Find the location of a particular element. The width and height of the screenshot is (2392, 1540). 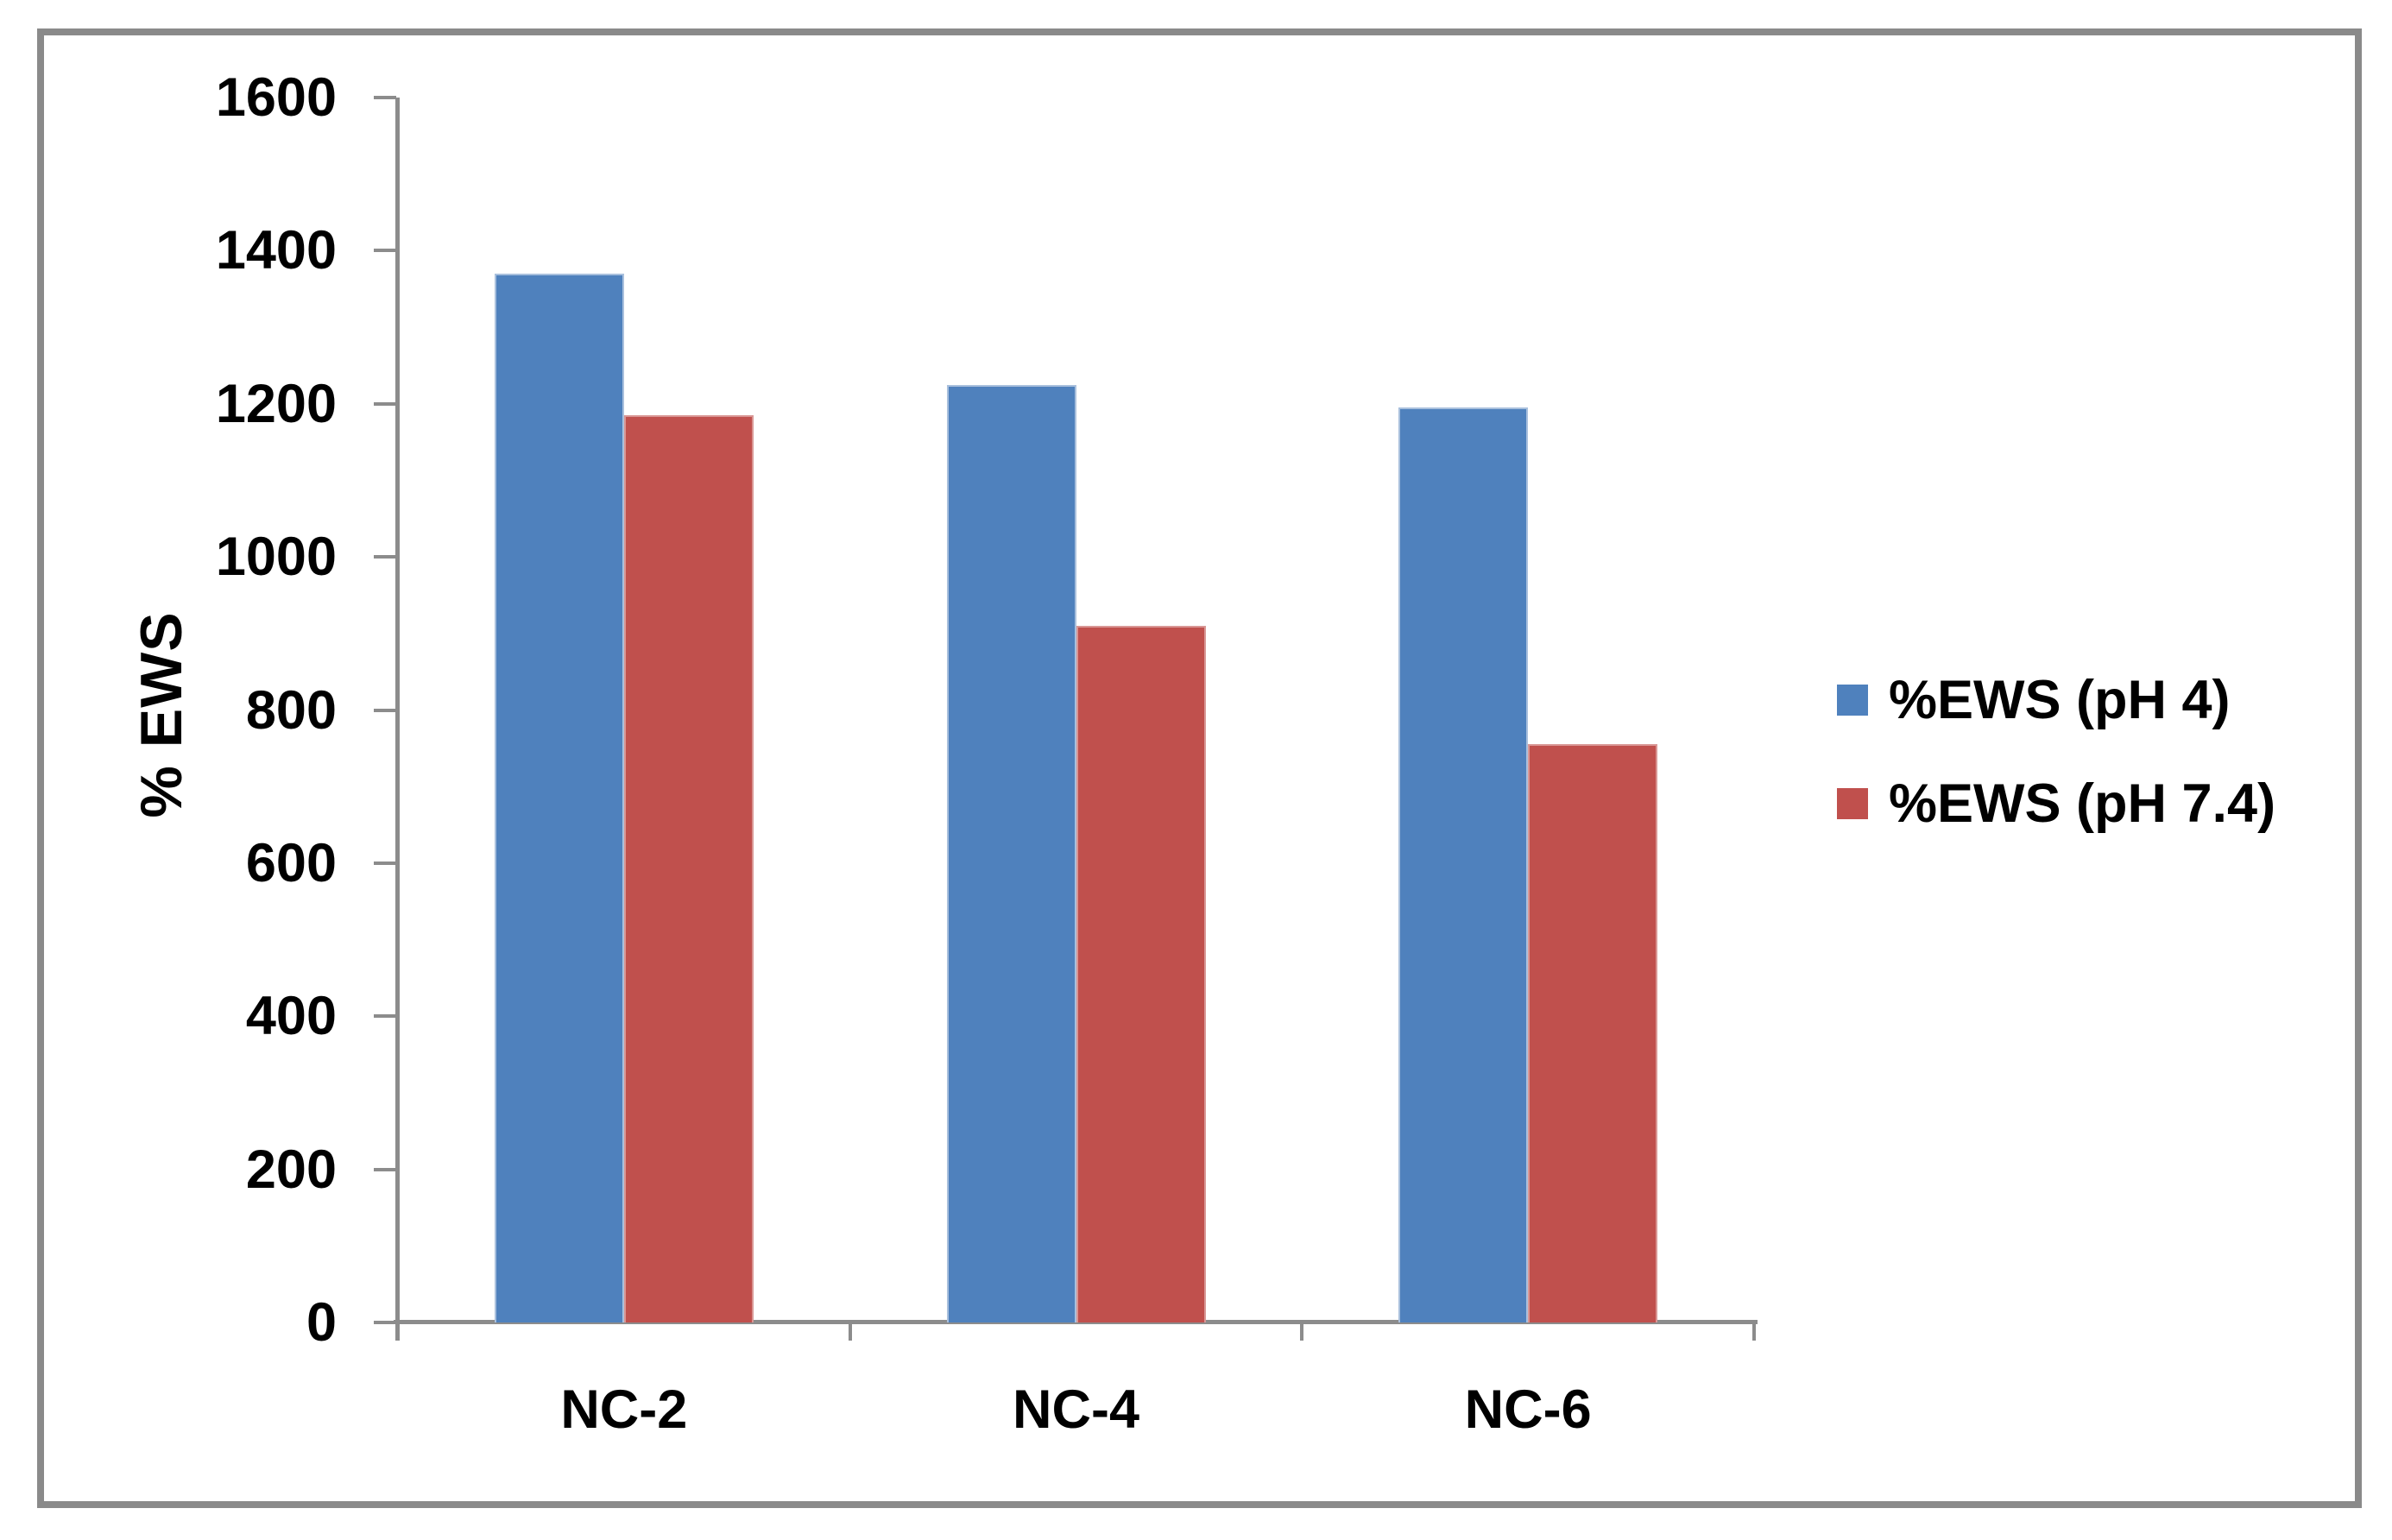

legend-row: %EWS (pH 4) is located at coordinates (2056, 700).